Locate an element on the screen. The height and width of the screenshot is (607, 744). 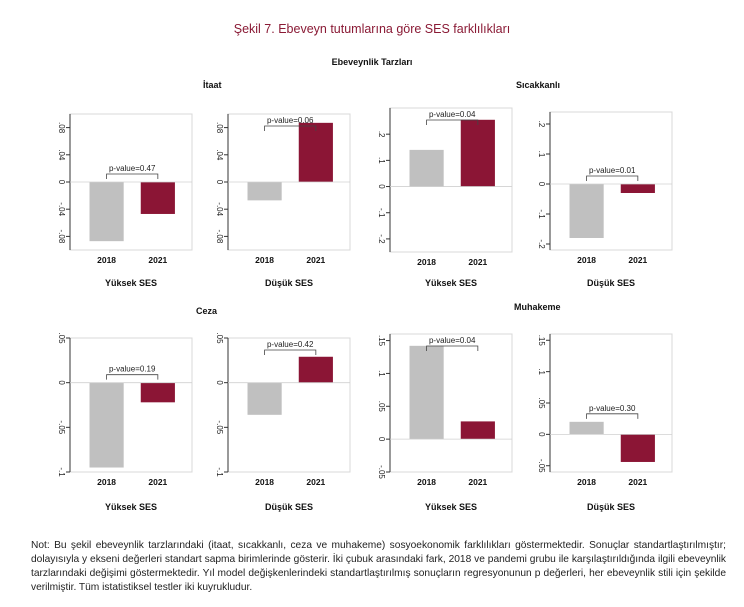
group-label-ceza: Ceza is located at coordinates (207, 311).